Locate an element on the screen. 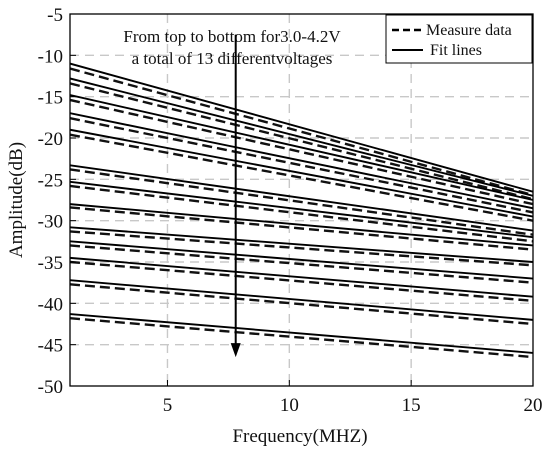 This screenshot has width=550, height=449. y-tick-label: -20 is located at coordinates (50, 139).